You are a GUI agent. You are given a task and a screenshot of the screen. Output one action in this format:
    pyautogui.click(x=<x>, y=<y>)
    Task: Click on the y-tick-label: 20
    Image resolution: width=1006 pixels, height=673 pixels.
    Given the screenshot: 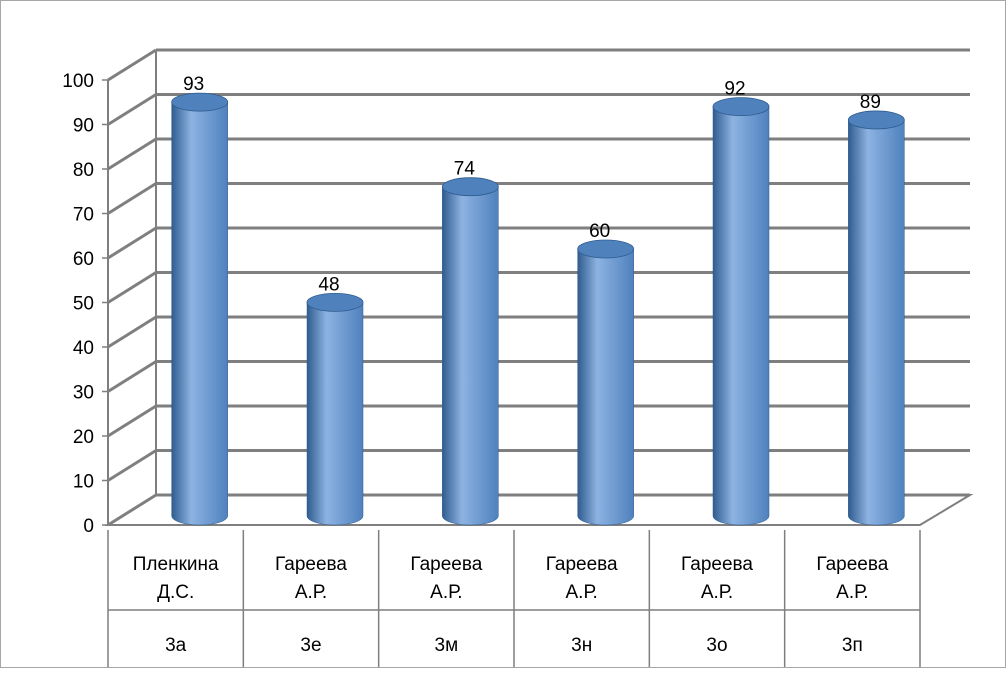 What is the action you would take?
    pyautogui.click(x=83, y=437)
    